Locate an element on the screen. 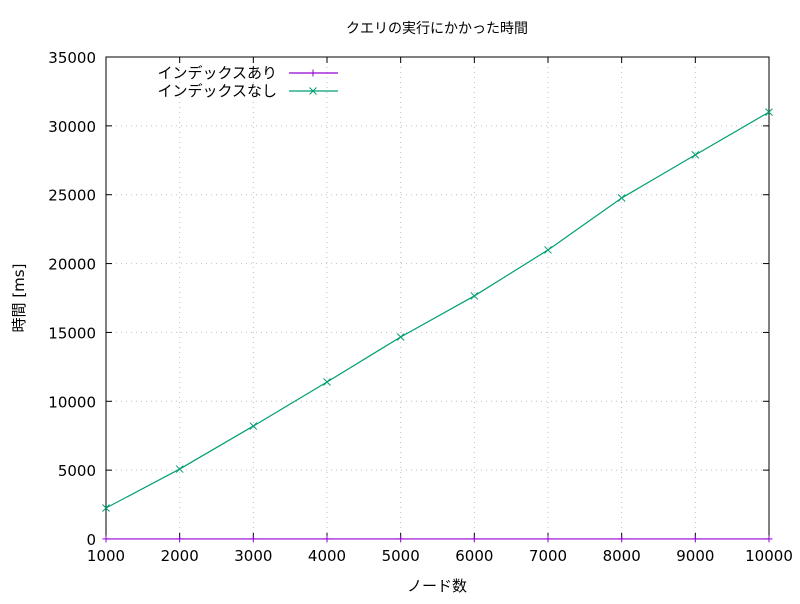 This screenshot has width=800, height=604. legend-label: インデックスあり is located at coordinates (217, 73).